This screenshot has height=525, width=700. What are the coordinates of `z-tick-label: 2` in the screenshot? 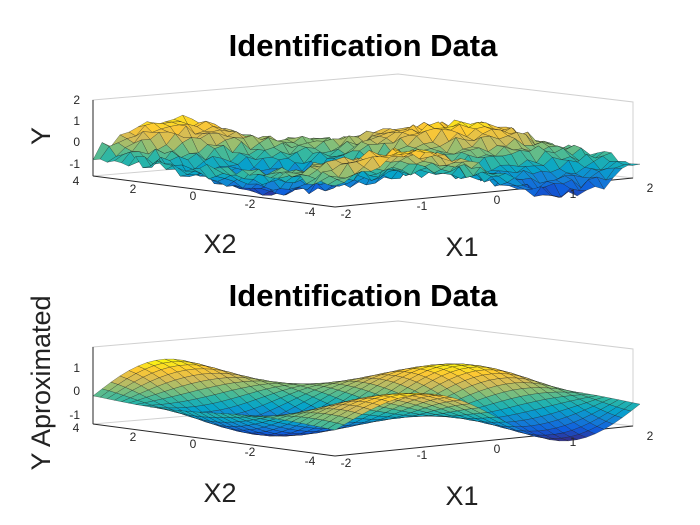 It's located at (76, 100).